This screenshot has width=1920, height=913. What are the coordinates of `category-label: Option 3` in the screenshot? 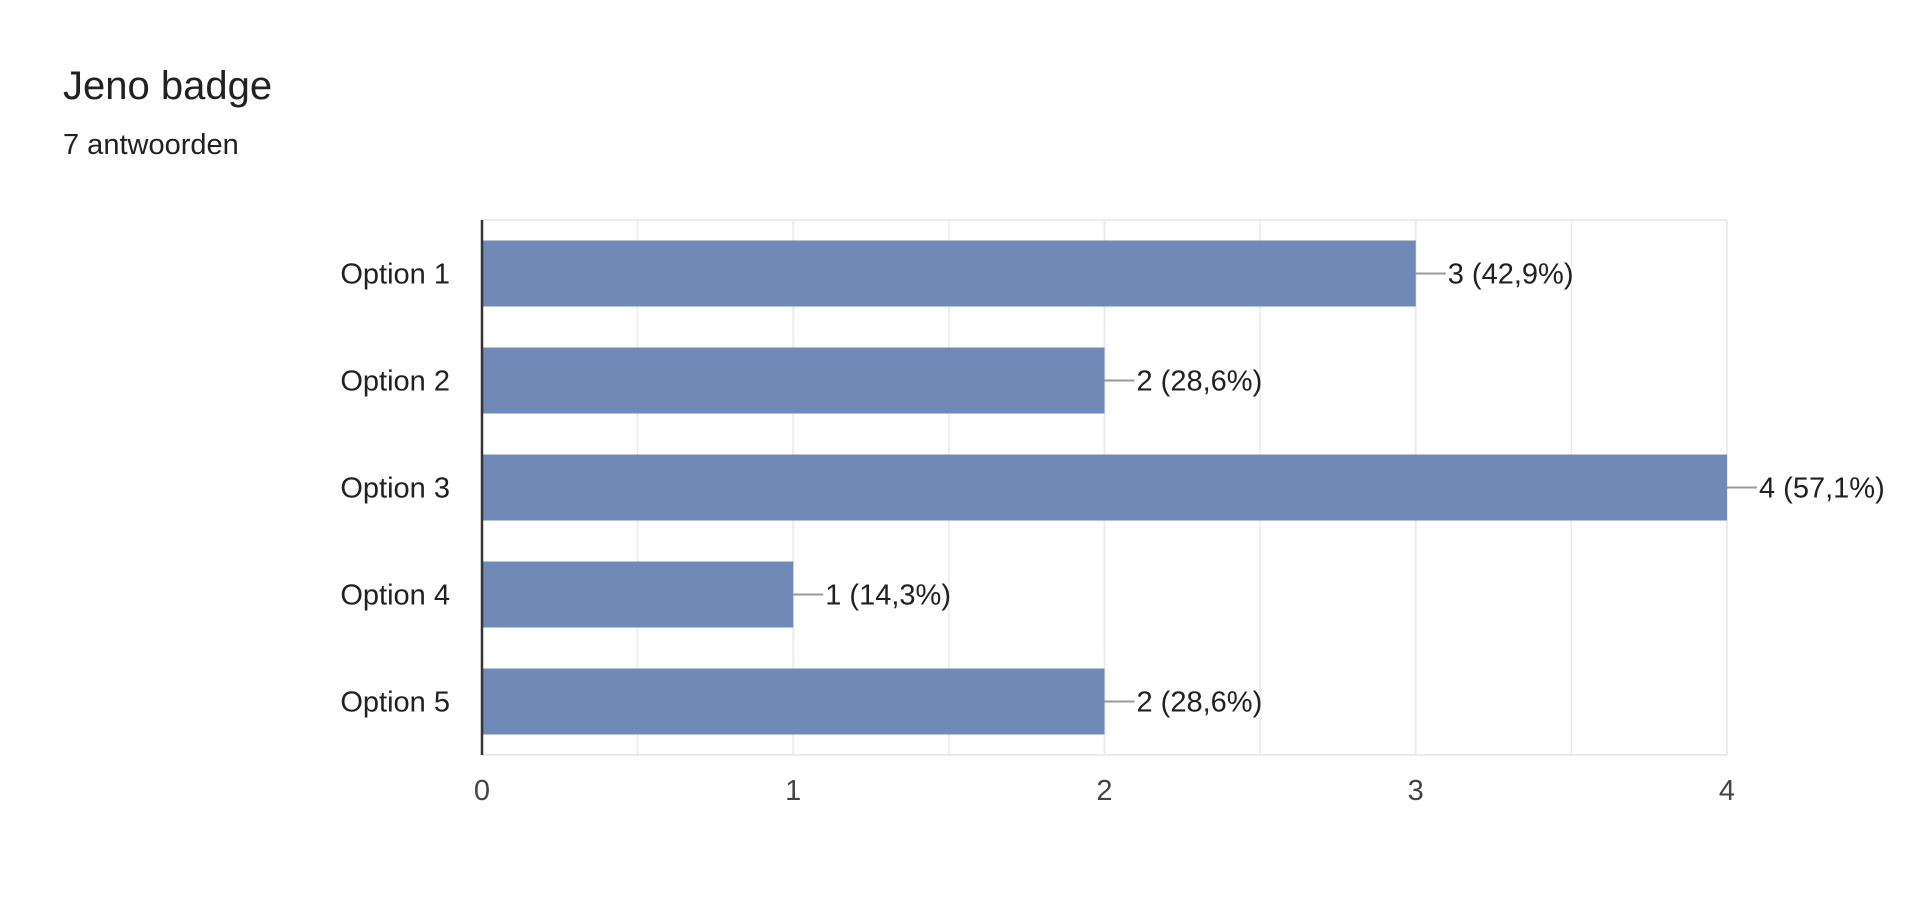 It's located at (395, 489).